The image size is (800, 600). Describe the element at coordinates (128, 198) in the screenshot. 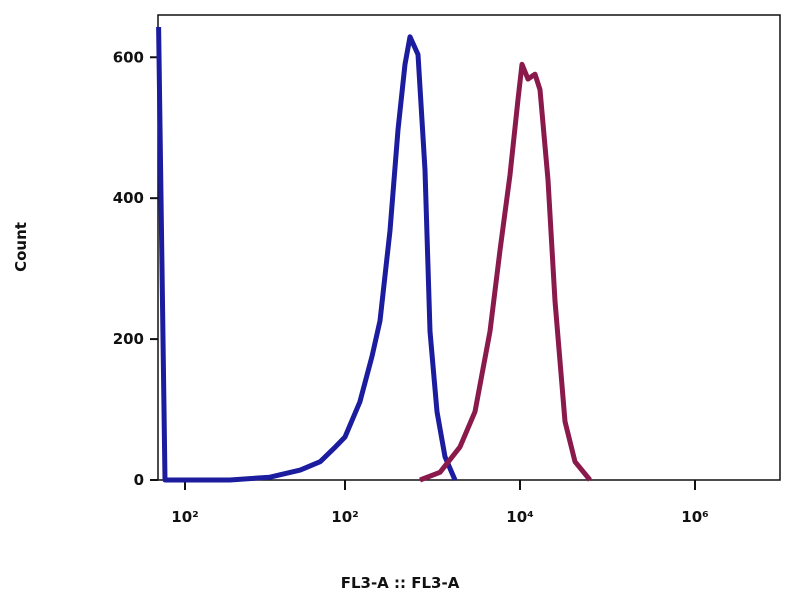

I see `y-tick-label: 400` at that location.